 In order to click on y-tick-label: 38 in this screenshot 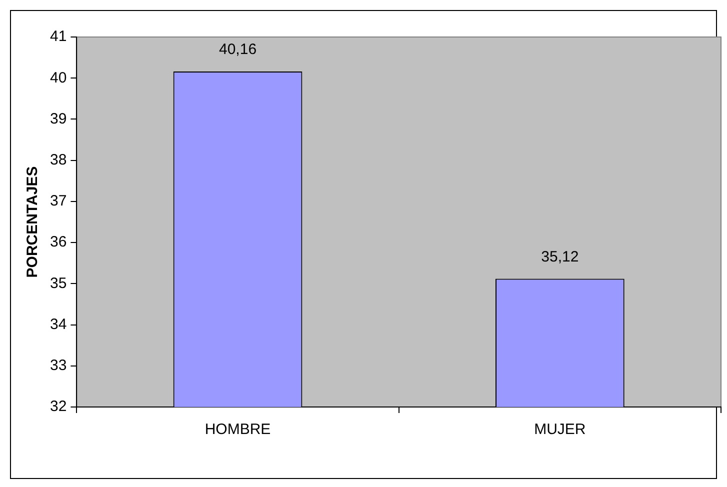, I will do `click(58, 159)`.